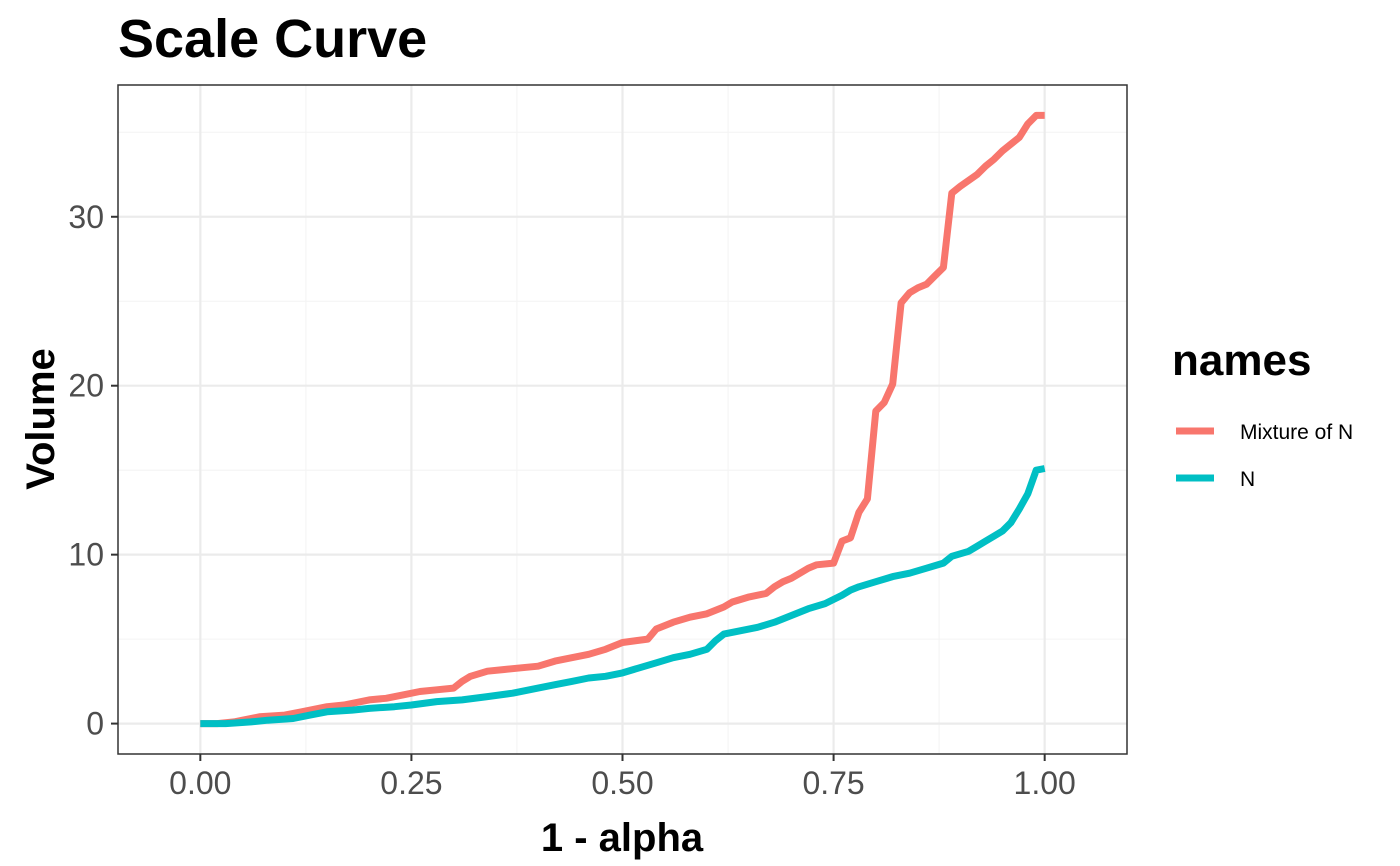 The image size is (1400, 866). Describe the element at coordinates (622, 838) in the screenshot. I see `x-axis-title: 1 - alpha` at that location.